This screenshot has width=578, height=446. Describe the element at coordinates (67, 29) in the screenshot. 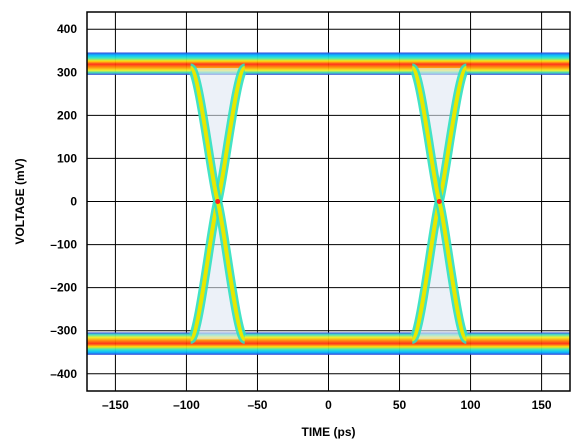

I see `y-tick-label: 400` at that location.